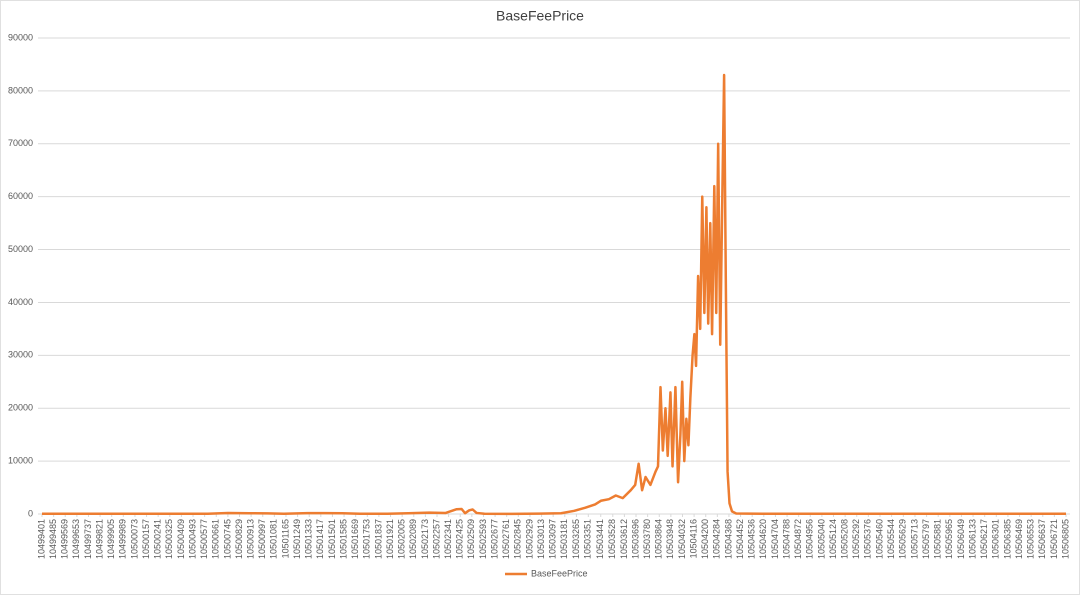 This screenshot has height=595, width=1080. What do you see at coordinates (856, 539) in the screenshot?
I see `x-tick-label: 10505292` at bounding box center [856, 539].